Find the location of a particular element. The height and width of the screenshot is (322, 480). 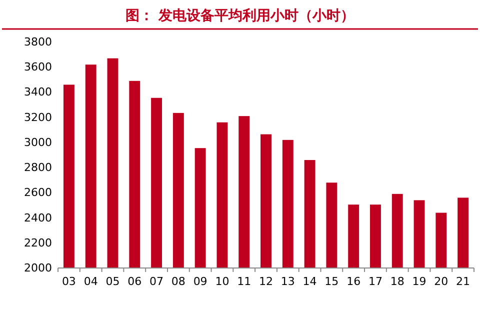

y-tick-label: 2800 is located at coordinates (38, 167).